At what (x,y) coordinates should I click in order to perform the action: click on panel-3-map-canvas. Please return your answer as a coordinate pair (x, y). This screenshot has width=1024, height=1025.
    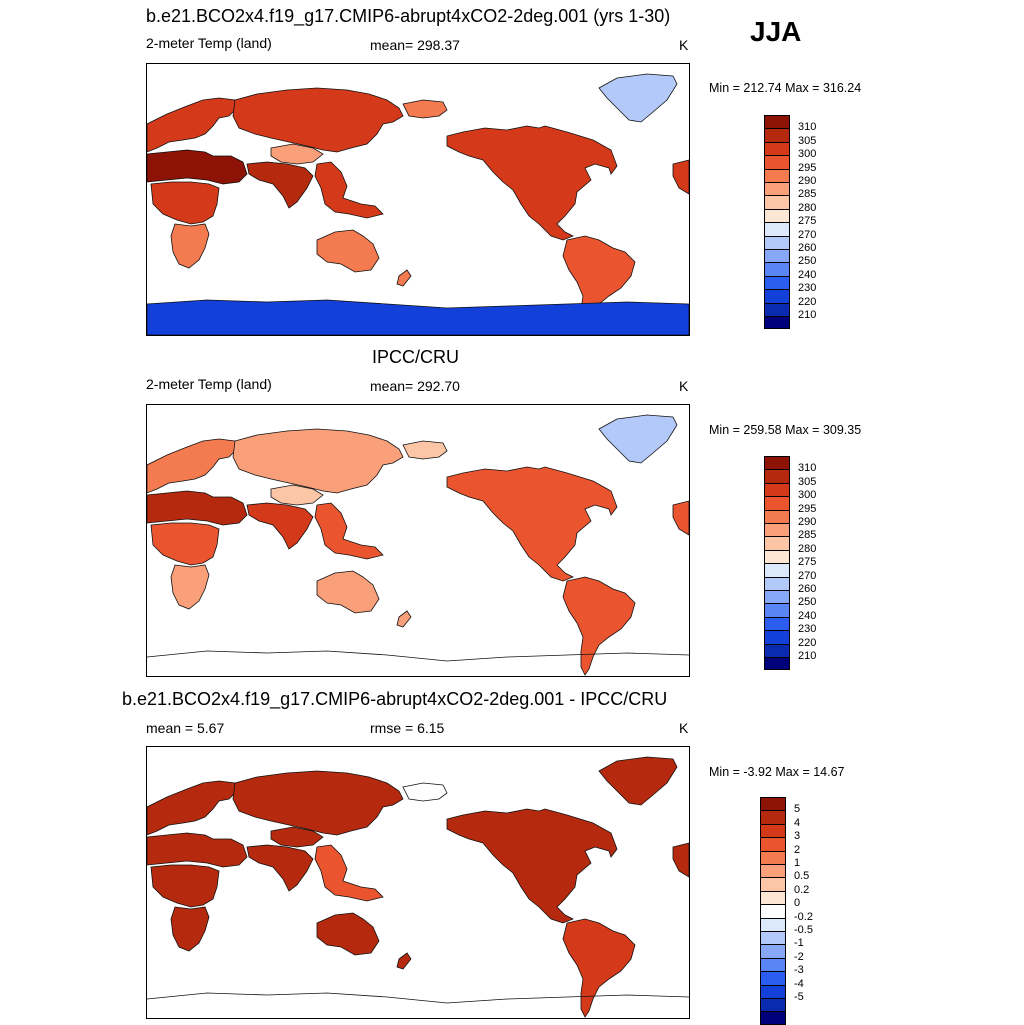
    Looking at the image, I should click on (418, 887).